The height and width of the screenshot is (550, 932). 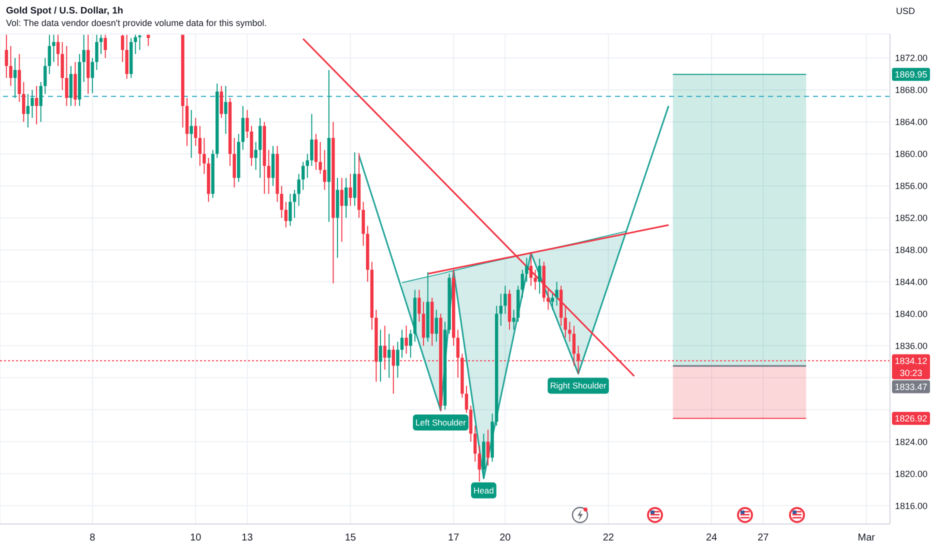 I want to click on x-tick-label: 22, so click(x=608, y=538).